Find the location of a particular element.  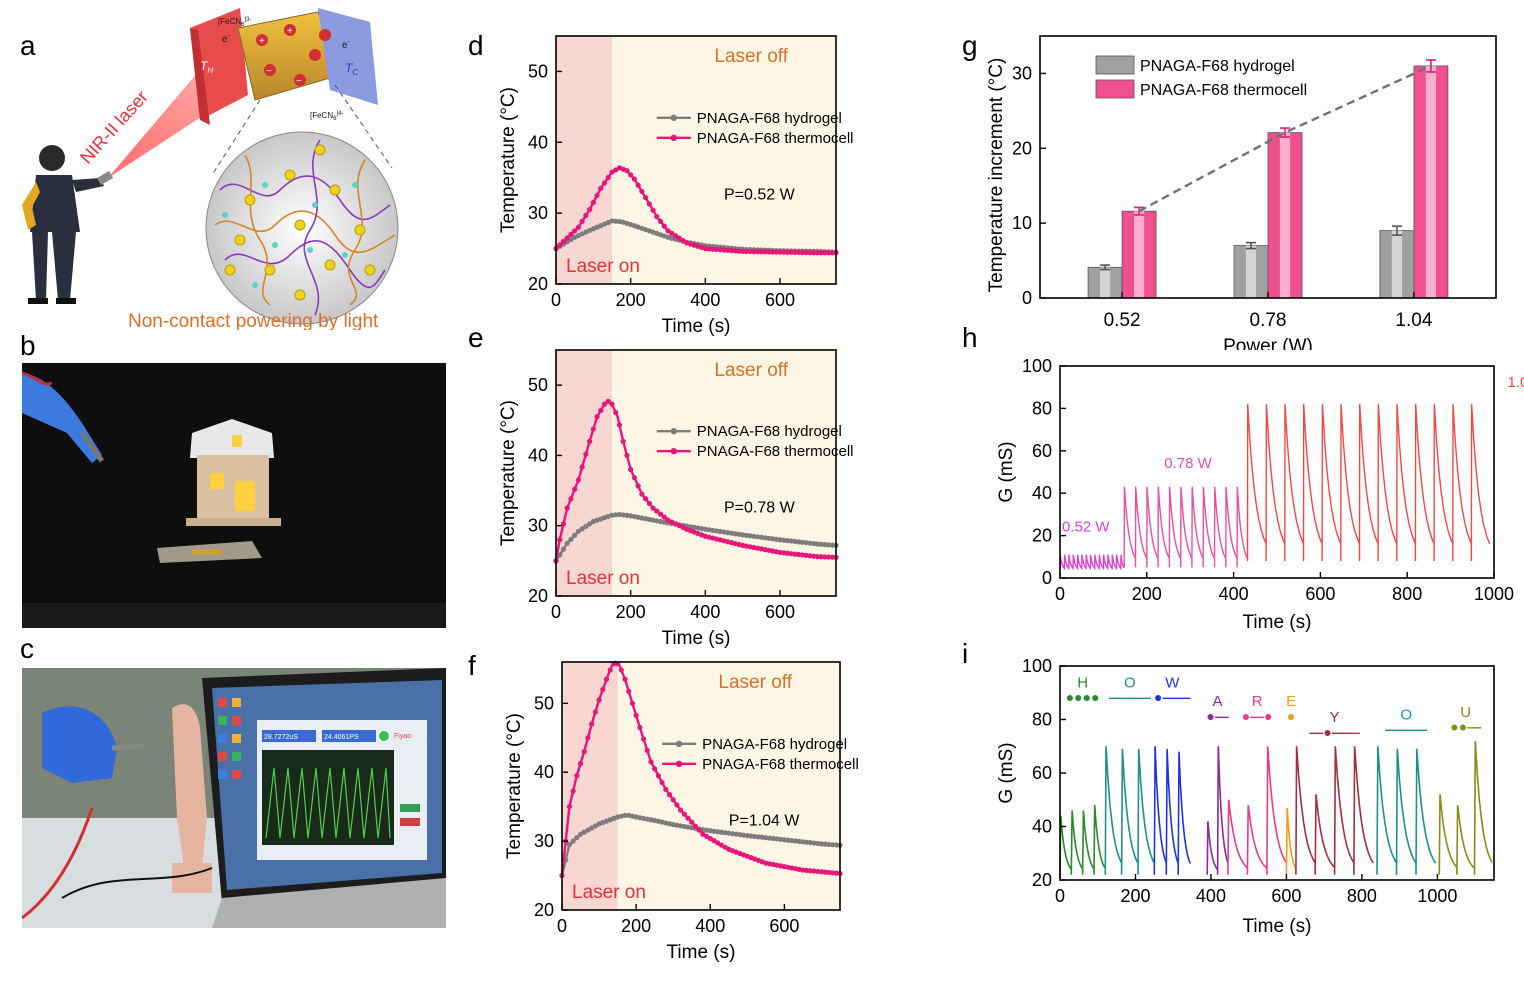

morse-letter: A is located at coordinates (1218, 701).